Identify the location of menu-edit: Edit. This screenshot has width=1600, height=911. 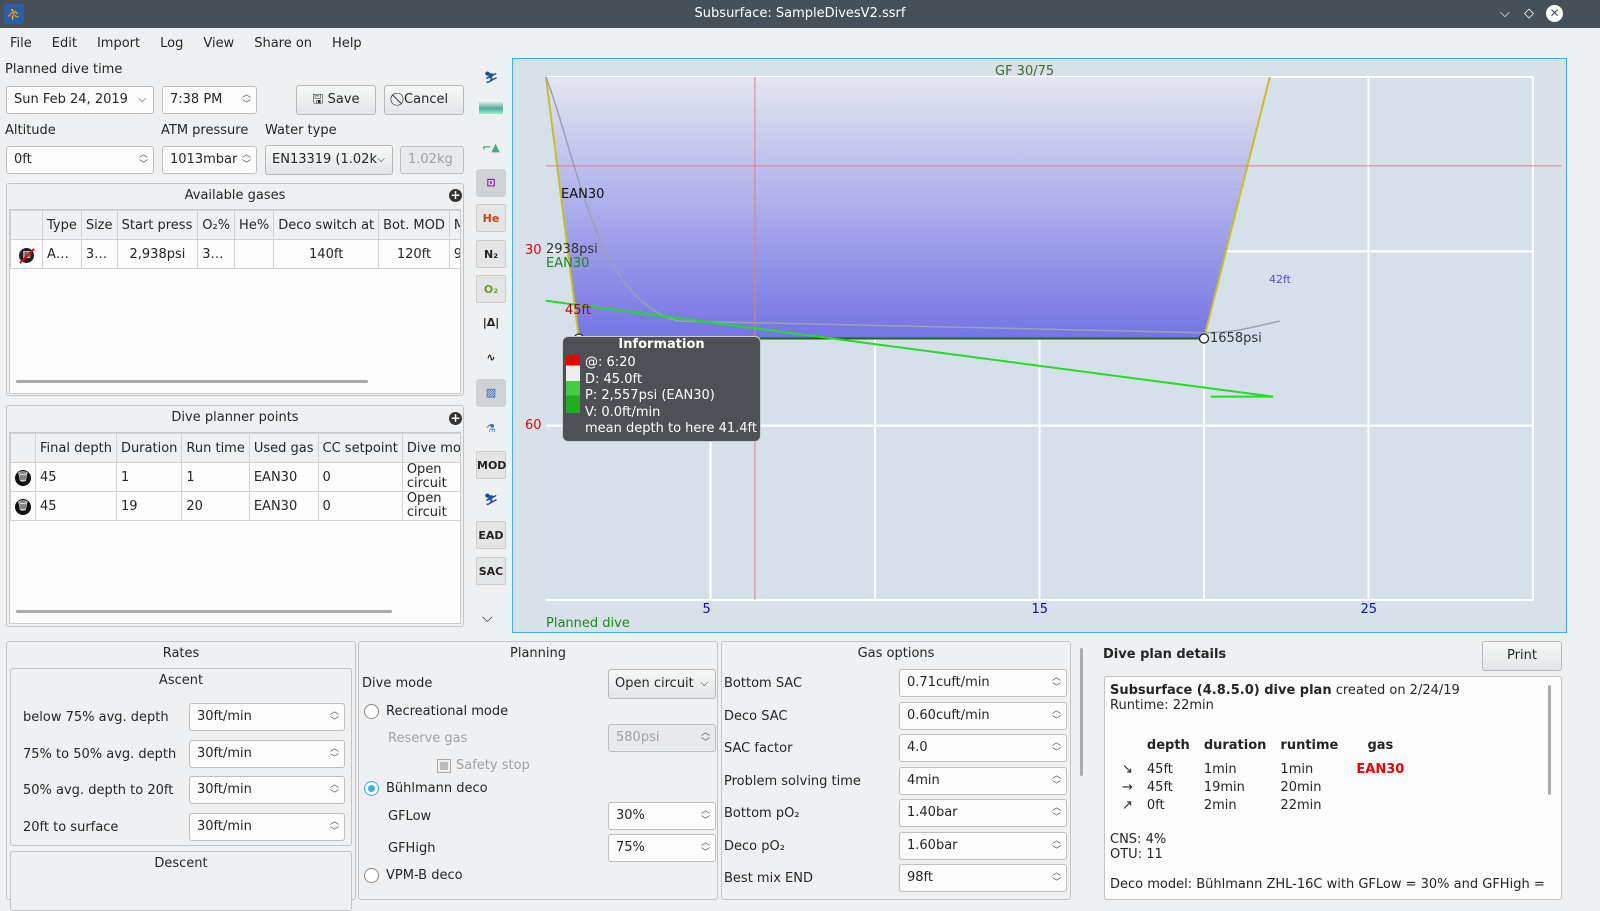
(64, 43).